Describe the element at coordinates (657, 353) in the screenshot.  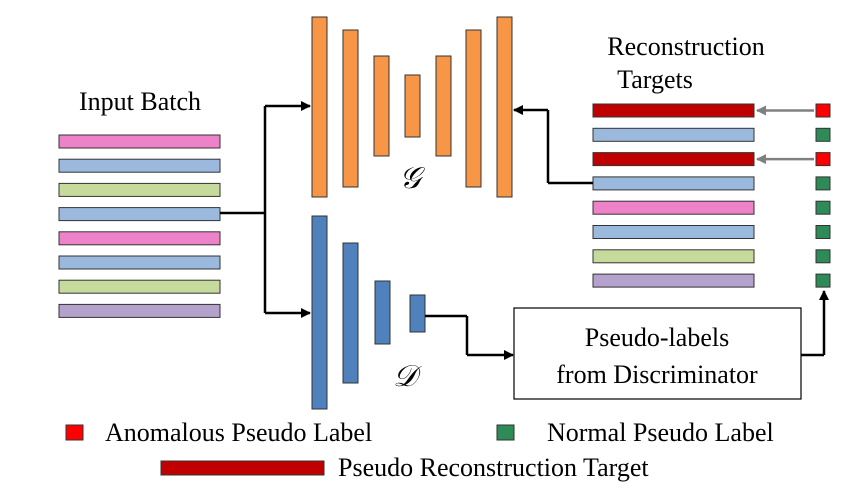
I see `pseudo-label-box` at that location.